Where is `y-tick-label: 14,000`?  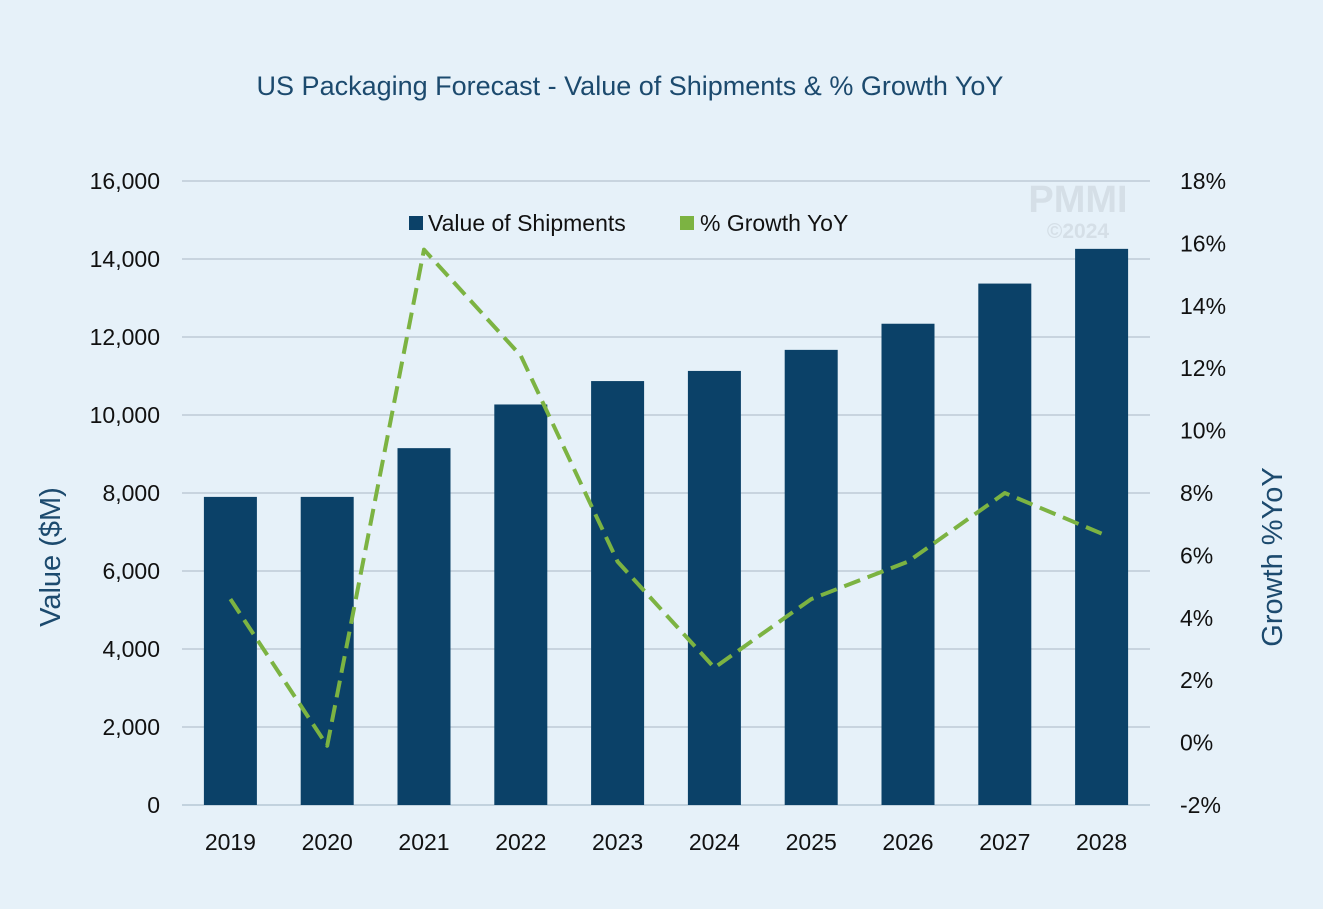 y-tick-label: 14,000 is located at coordinates (125, 259).